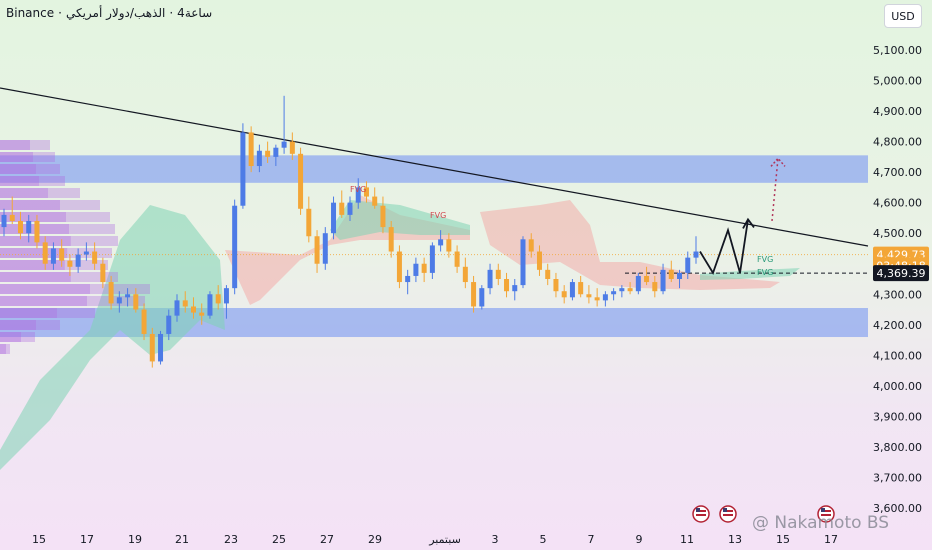 The height and width of the screenshot is (550, 932). Describe the element at coordinates (897, 203) in the screenshot. I see `price-tick-label: 4,600.00` at that location.